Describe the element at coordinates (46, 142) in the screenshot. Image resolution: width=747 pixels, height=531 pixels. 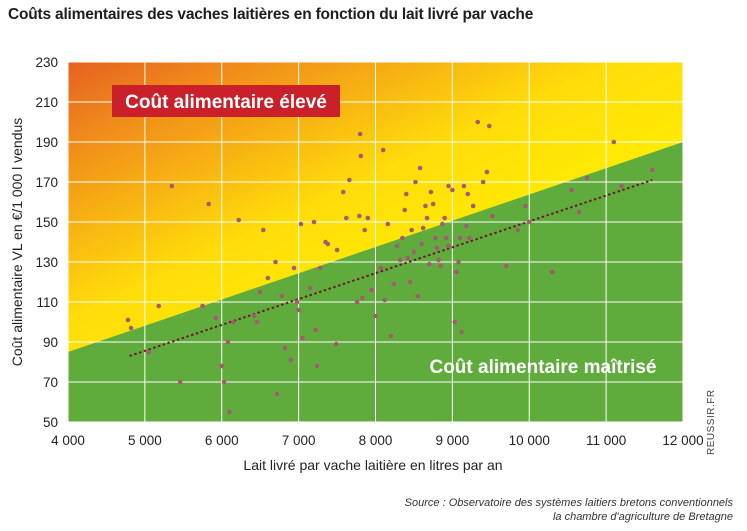
I see `y-tick-label: 190` at that location.